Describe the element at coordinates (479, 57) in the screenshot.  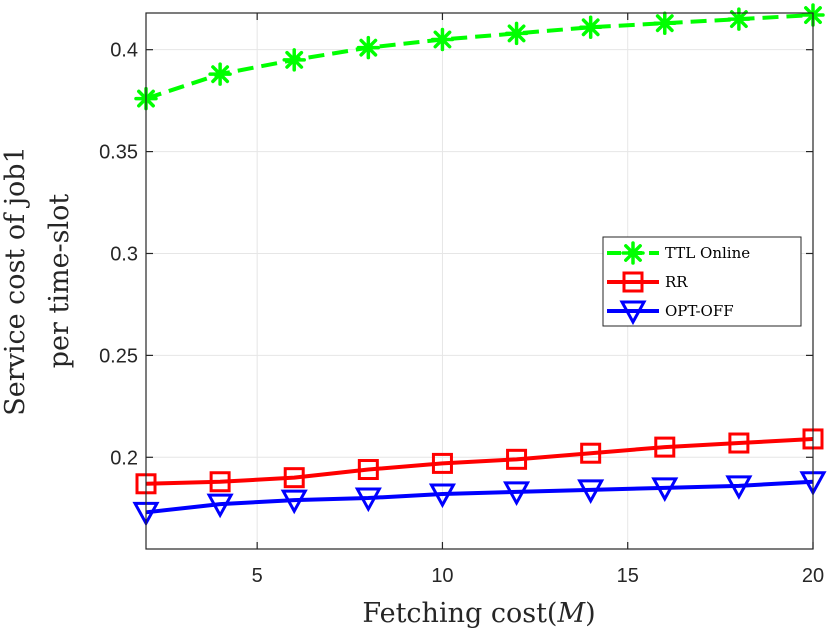
I see `series-line-ttl-online` at that location.